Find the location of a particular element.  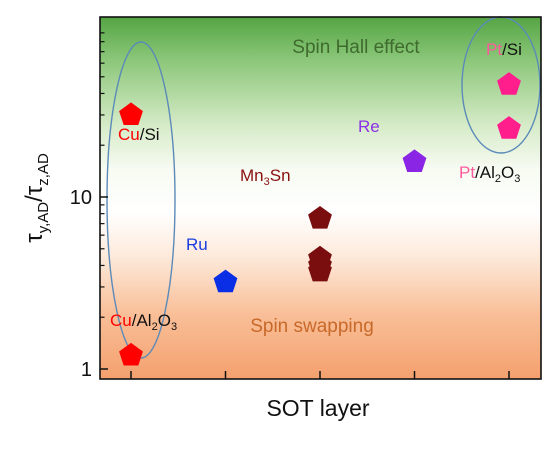

label-cu-si: Cu/Si is located at coordinates (139, 134).